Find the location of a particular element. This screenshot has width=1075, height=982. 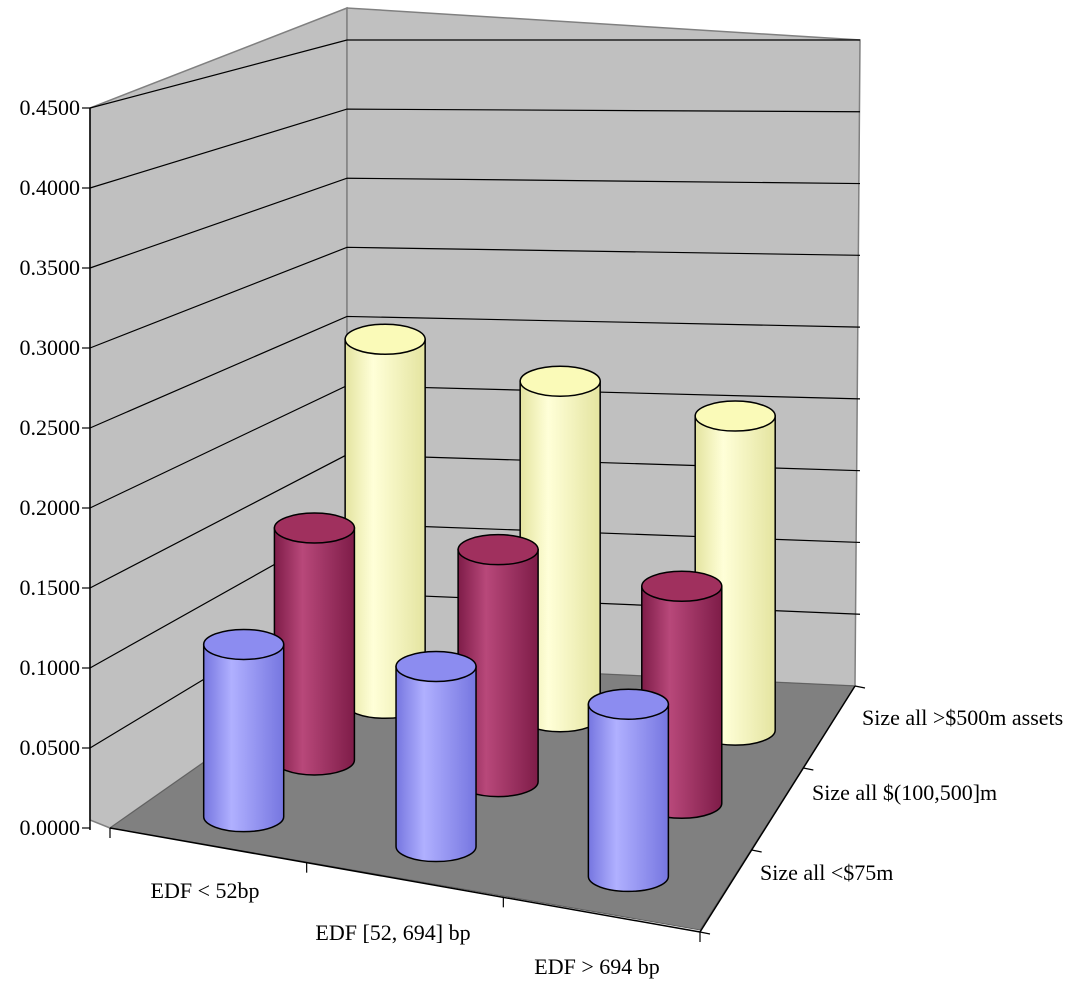

x-category-label: EDF > 694 bp is located at coordinates (596, 966).